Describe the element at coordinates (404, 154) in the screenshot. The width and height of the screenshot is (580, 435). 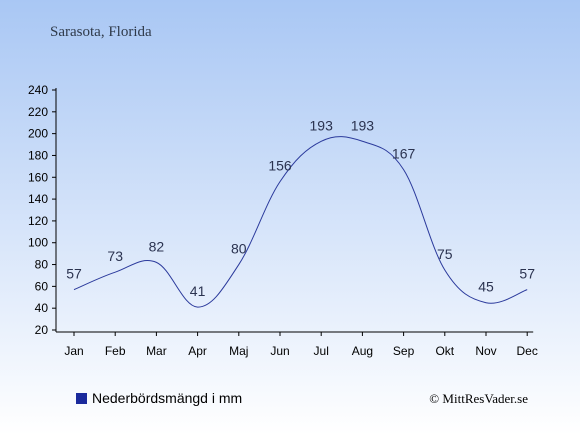
I see `data-label: 167` at that location.